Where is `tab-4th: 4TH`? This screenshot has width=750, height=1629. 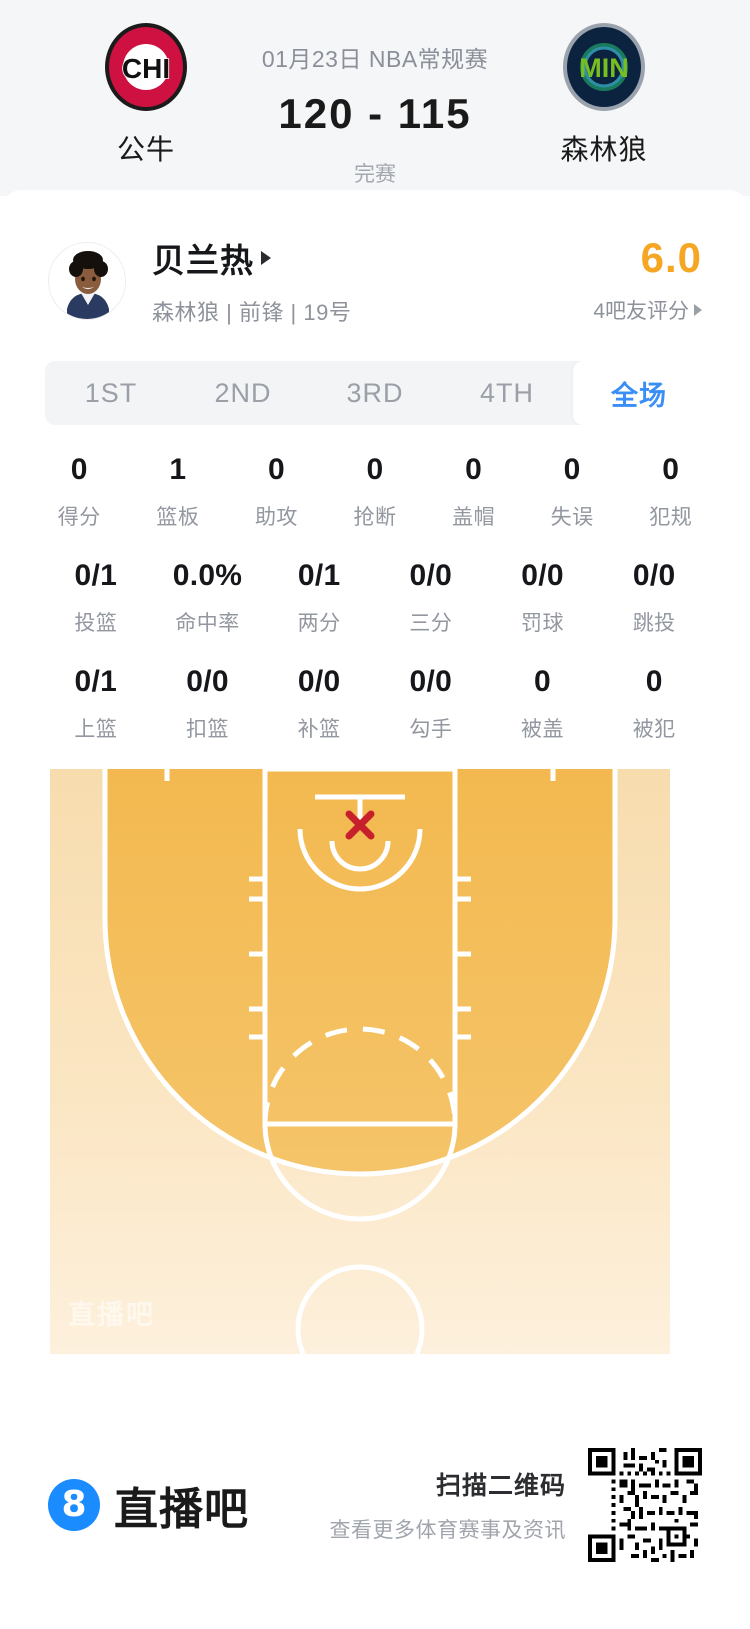 tab-4th: 4TH is located at coordinates (506, 392).